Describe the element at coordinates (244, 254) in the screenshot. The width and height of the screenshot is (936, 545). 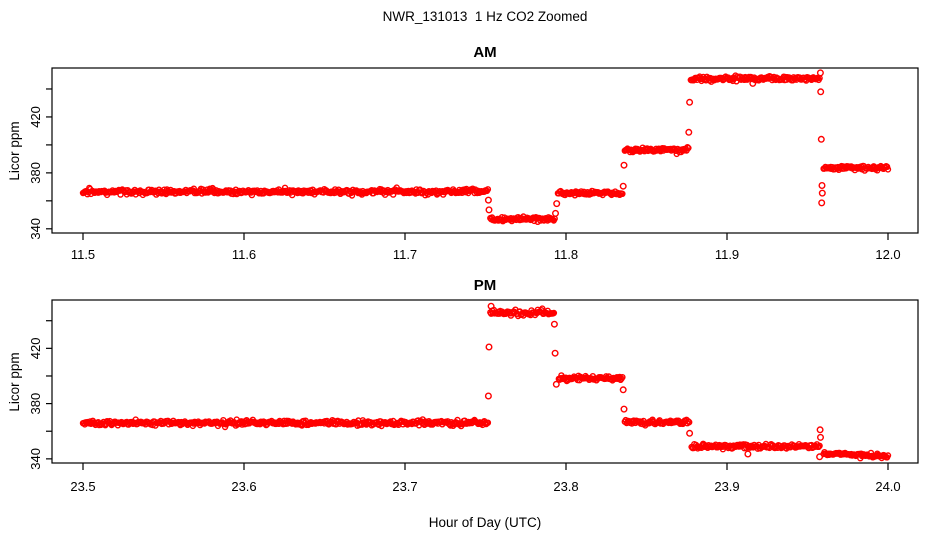
I see `x-tick-label: 11.6` at that location.